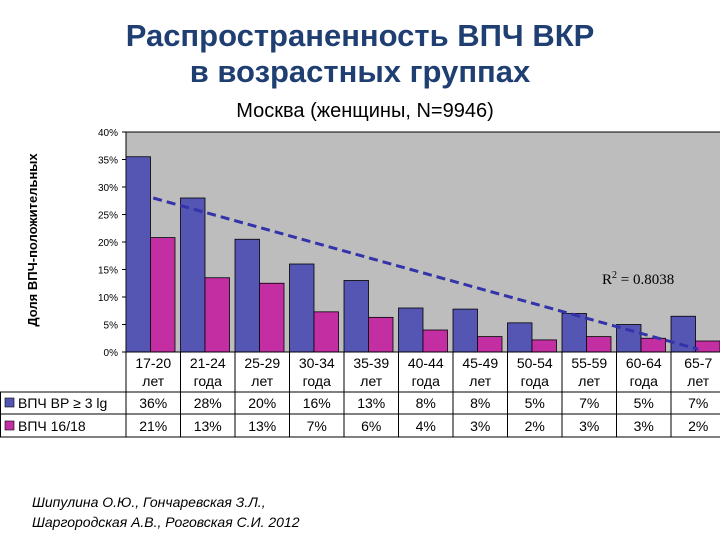 This screenshot has height=540, width=720. Describe the element at coordinates (365, 111) in the screenshot. I see `chart-subtitle: Москва (женщины, N=9946)` at that location.